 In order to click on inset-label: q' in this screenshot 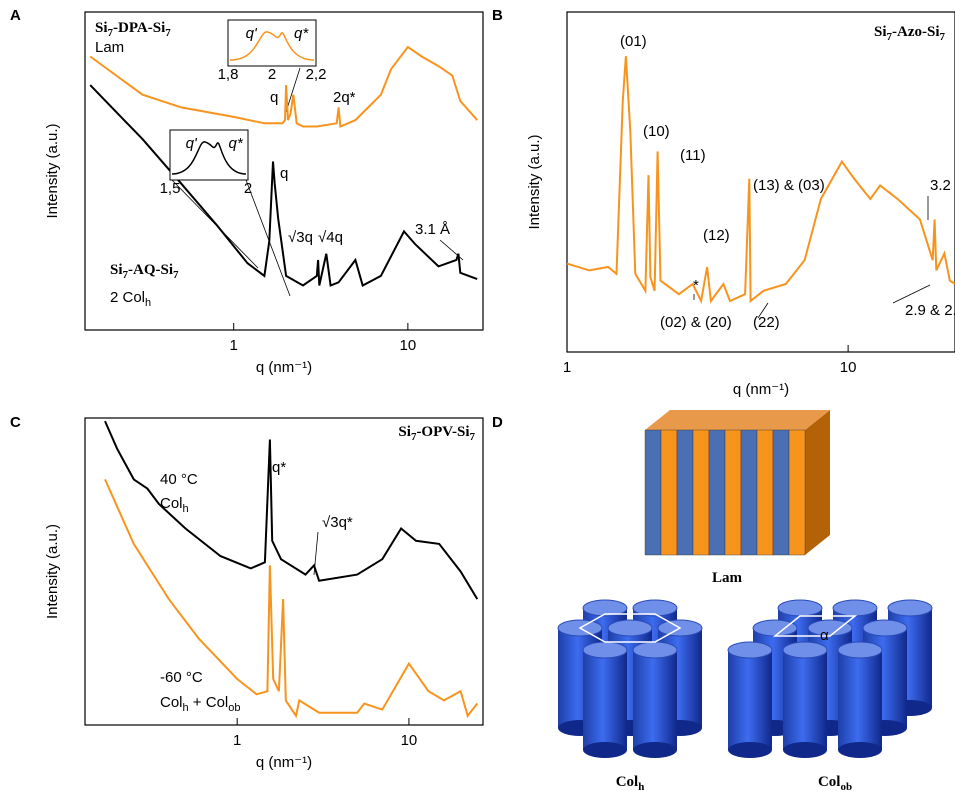, I will do `click(192, 143)`.